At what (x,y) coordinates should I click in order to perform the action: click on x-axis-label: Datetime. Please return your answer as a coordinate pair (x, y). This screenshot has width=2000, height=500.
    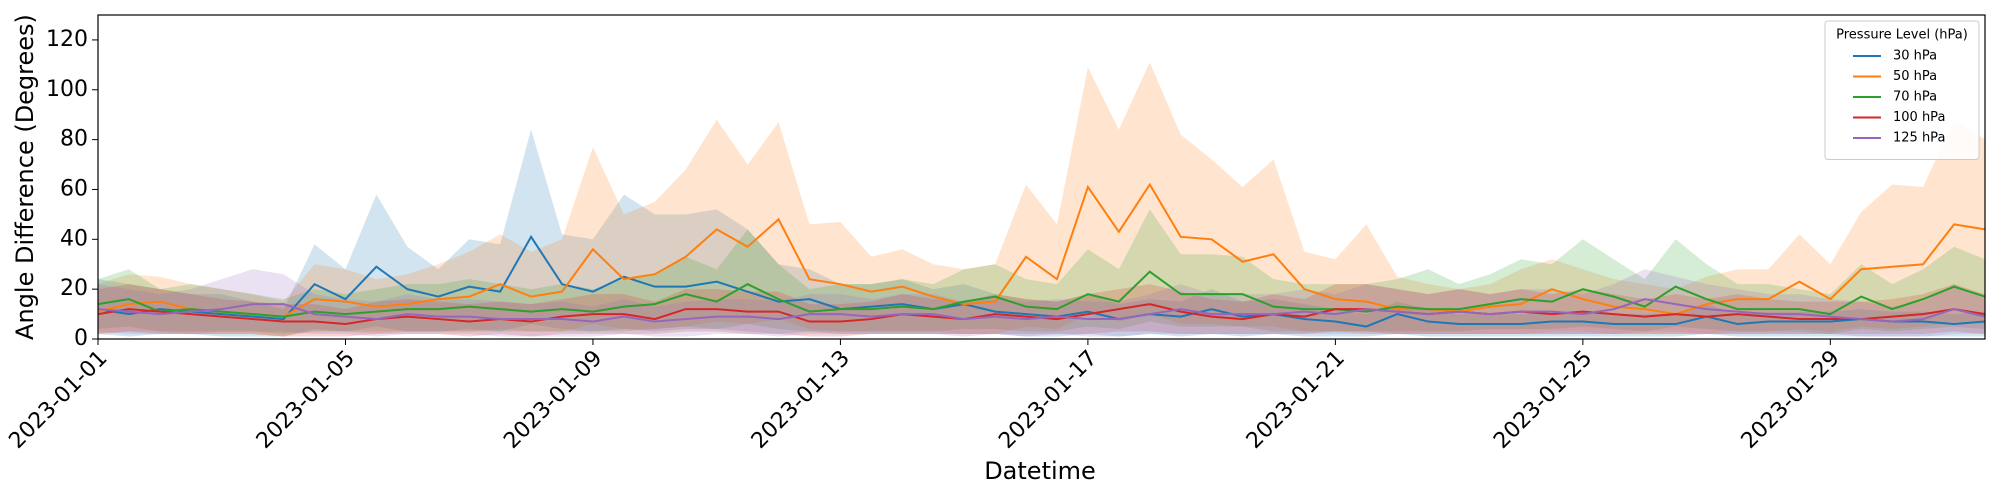
    Looking at the image, I should click on (1040, 471).